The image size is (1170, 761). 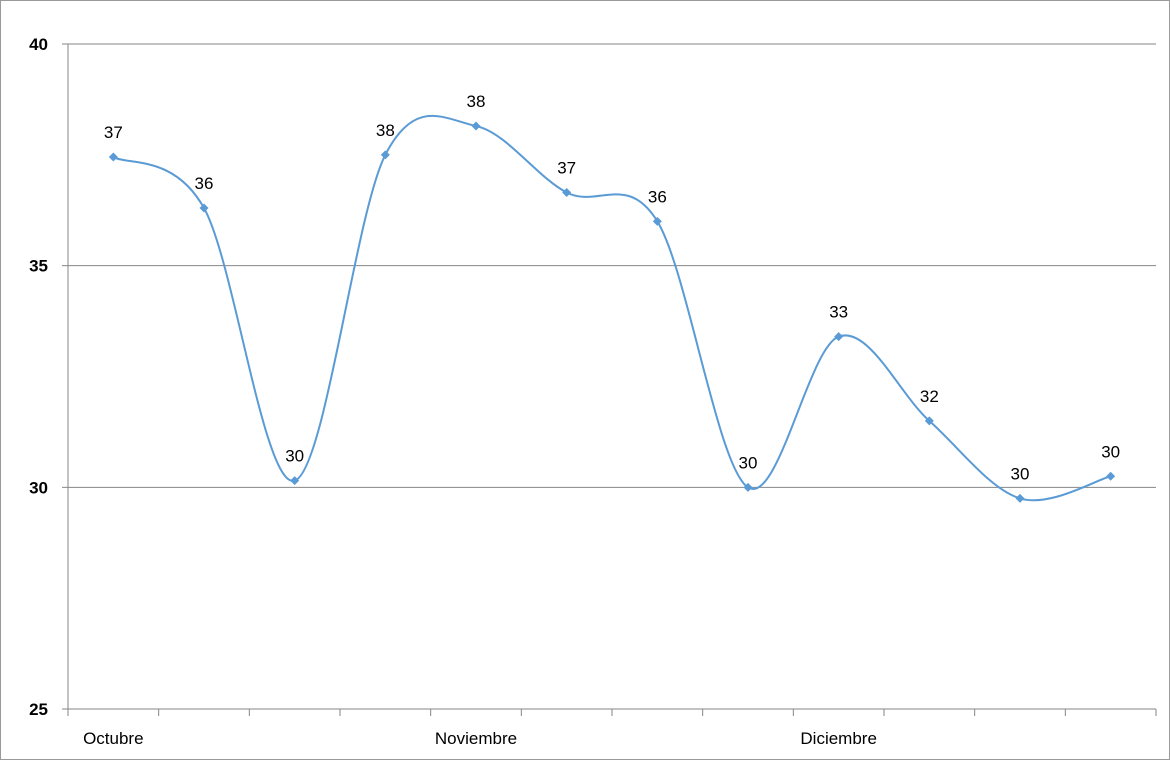 I want to click on y-tick-label: 25, so click(x=38, y=709).